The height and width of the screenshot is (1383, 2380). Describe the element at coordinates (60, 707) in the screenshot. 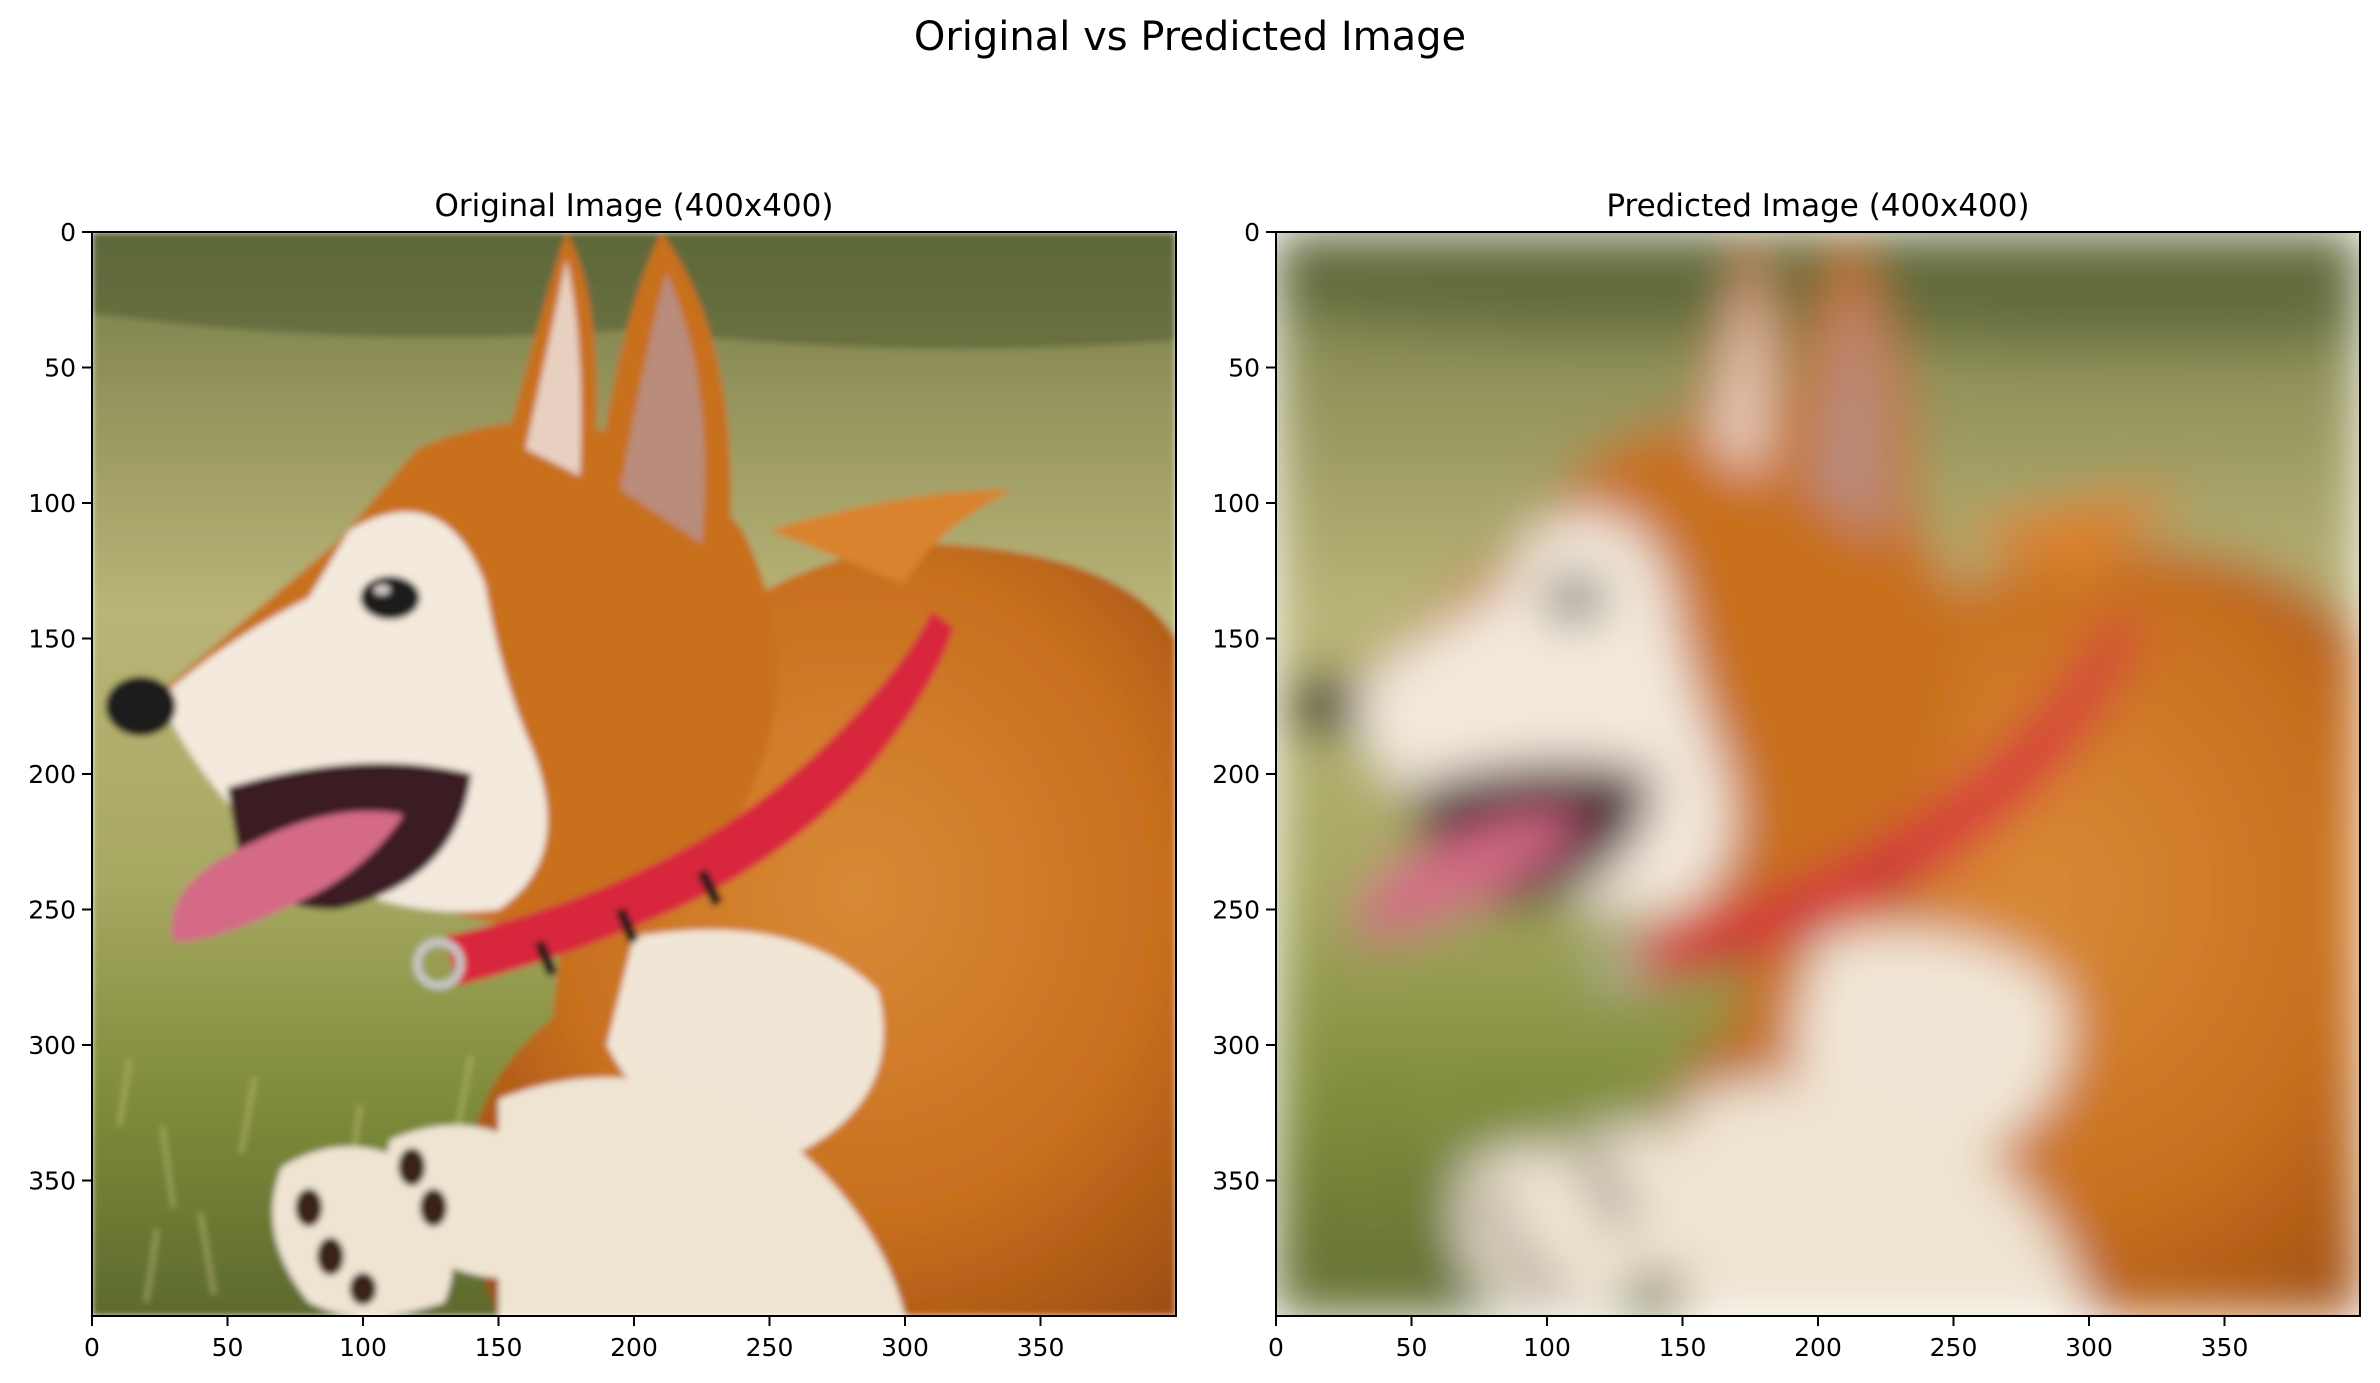

I see `y-axis-original: 0 50 100 150 200 250 300 350` at that location.